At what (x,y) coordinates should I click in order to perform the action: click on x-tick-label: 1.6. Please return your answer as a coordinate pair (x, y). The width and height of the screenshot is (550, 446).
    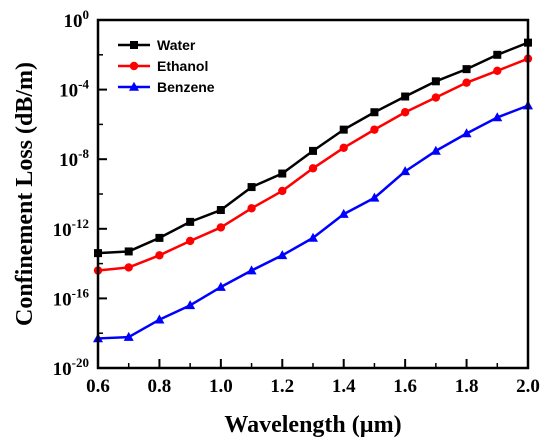
    Looking at the image, I should click on (405, 386).